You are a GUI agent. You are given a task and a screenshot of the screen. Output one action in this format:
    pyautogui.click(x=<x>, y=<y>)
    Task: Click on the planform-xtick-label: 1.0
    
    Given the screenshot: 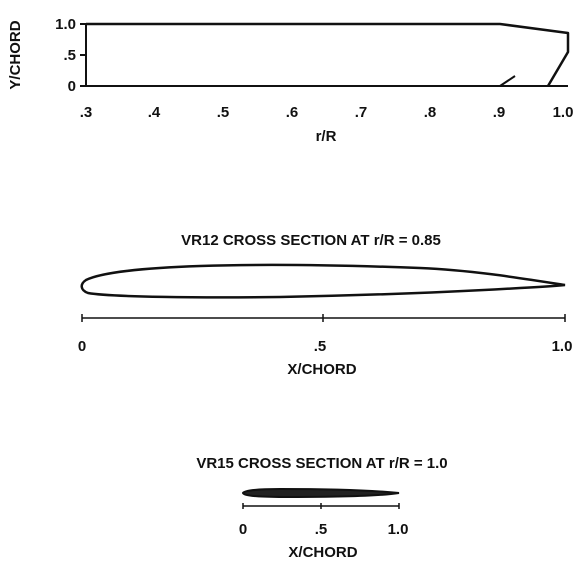 What is the action you would take?
    pyautogui.click(x=563, y=112)
    